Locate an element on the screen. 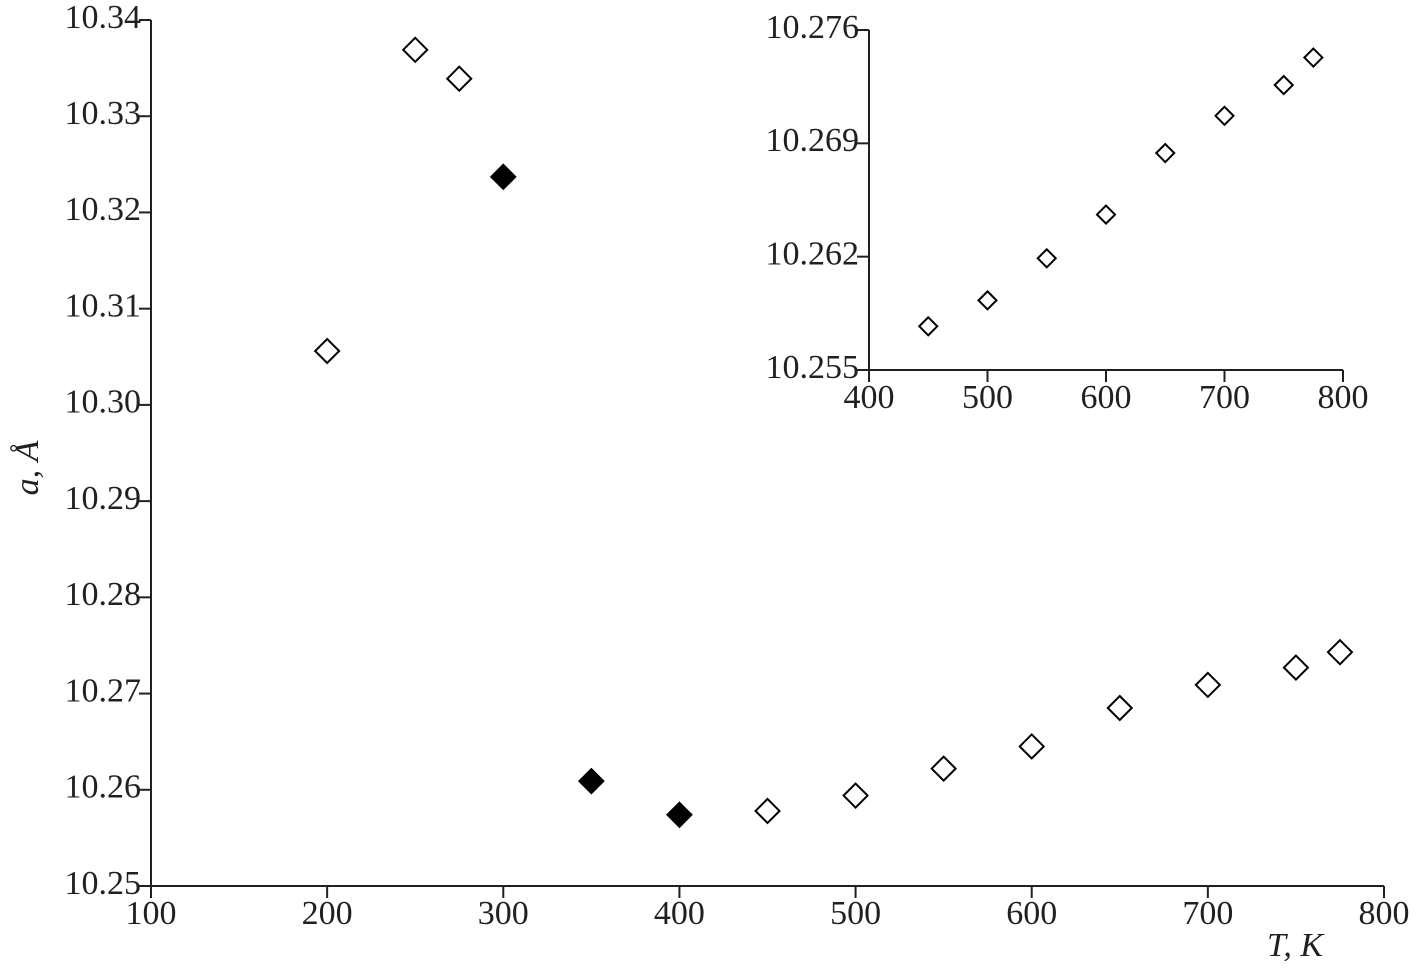  y-tick-label: 10.28 is located at coordinates (103, 594).